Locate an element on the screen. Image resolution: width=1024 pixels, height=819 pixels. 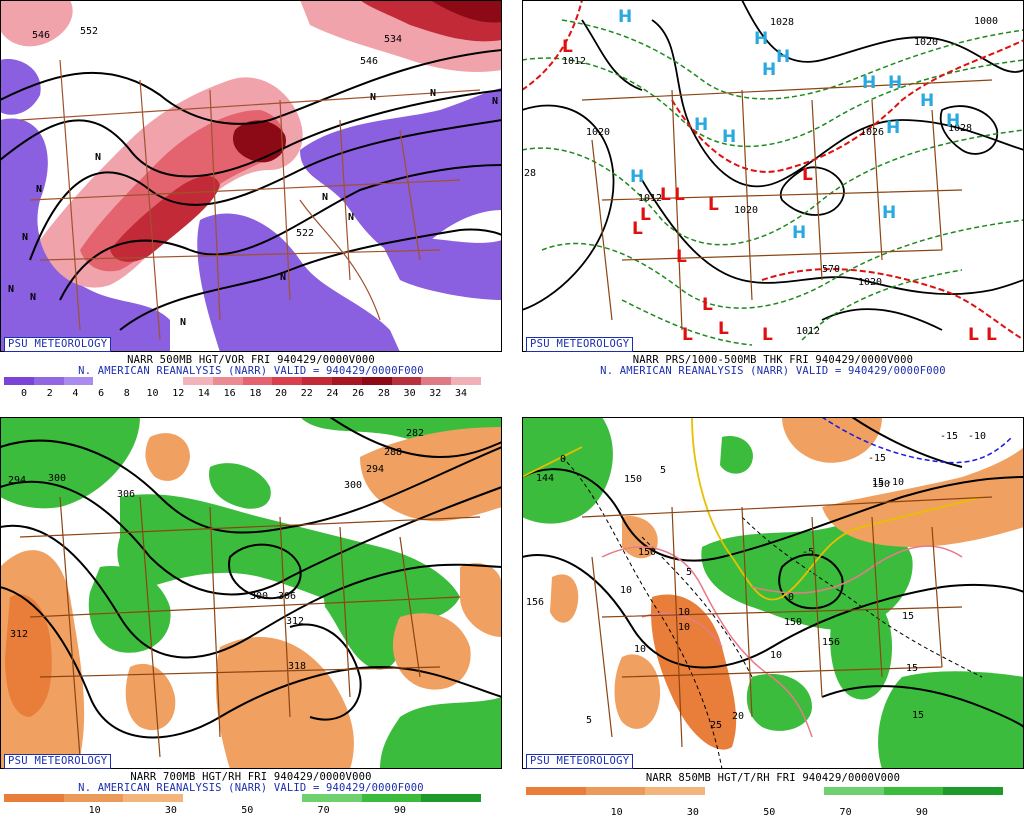
p2-contour-label: 1012 is located at coordinates (574, 61).